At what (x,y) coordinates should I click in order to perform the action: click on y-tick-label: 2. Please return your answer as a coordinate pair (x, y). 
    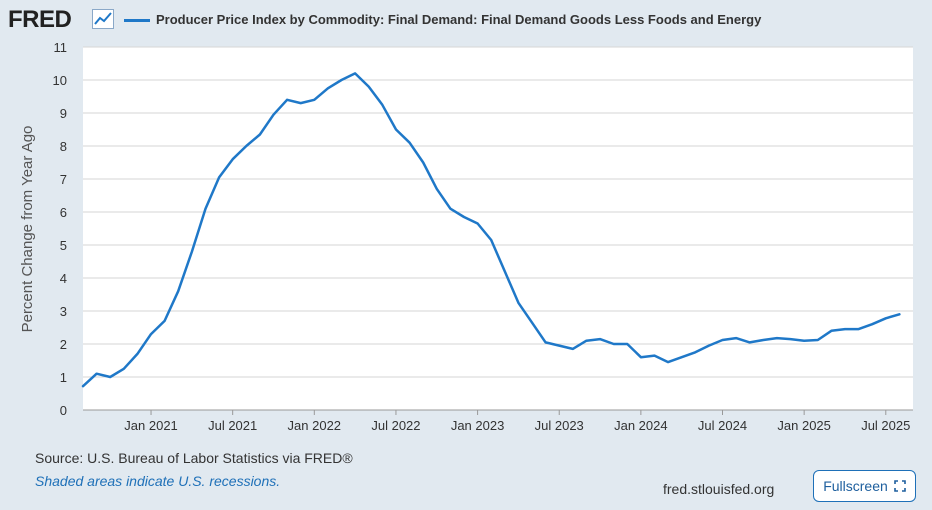
    Looking at the image, I should click on (63, 344).